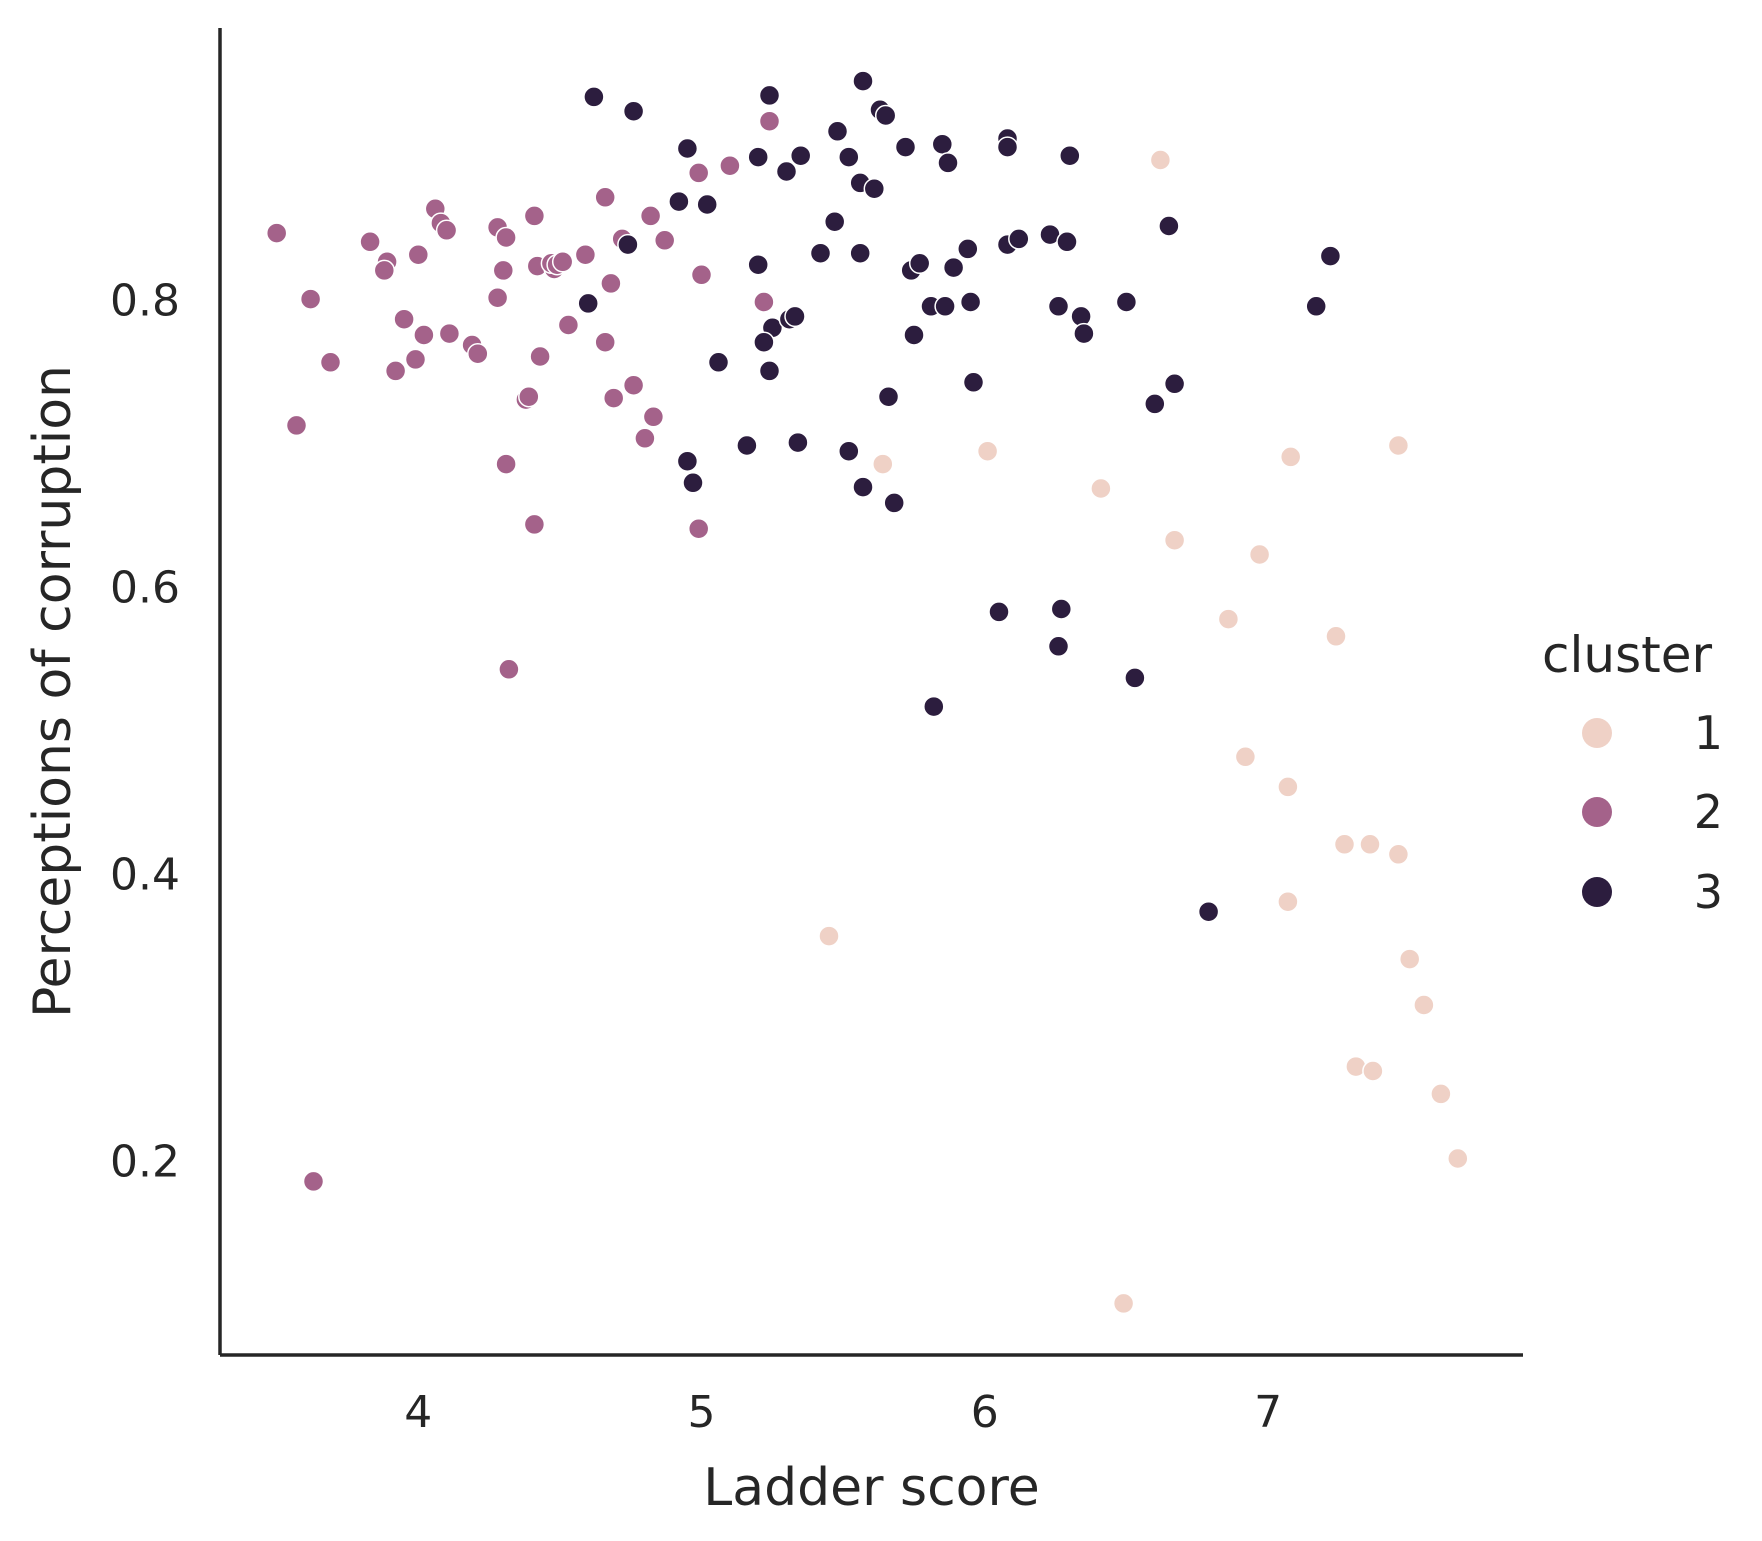  What do you see at coordinates (145, 732) in the screenshot?
I see `y-ticks: 0.2 0.4 0.6 0.8` at bounding box center [145, 732].